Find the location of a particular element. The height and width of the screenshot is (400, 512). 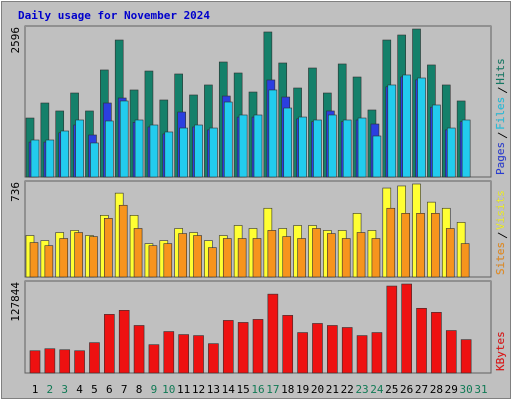

x-tick-label: 21 is located at coordinates (332, 389).